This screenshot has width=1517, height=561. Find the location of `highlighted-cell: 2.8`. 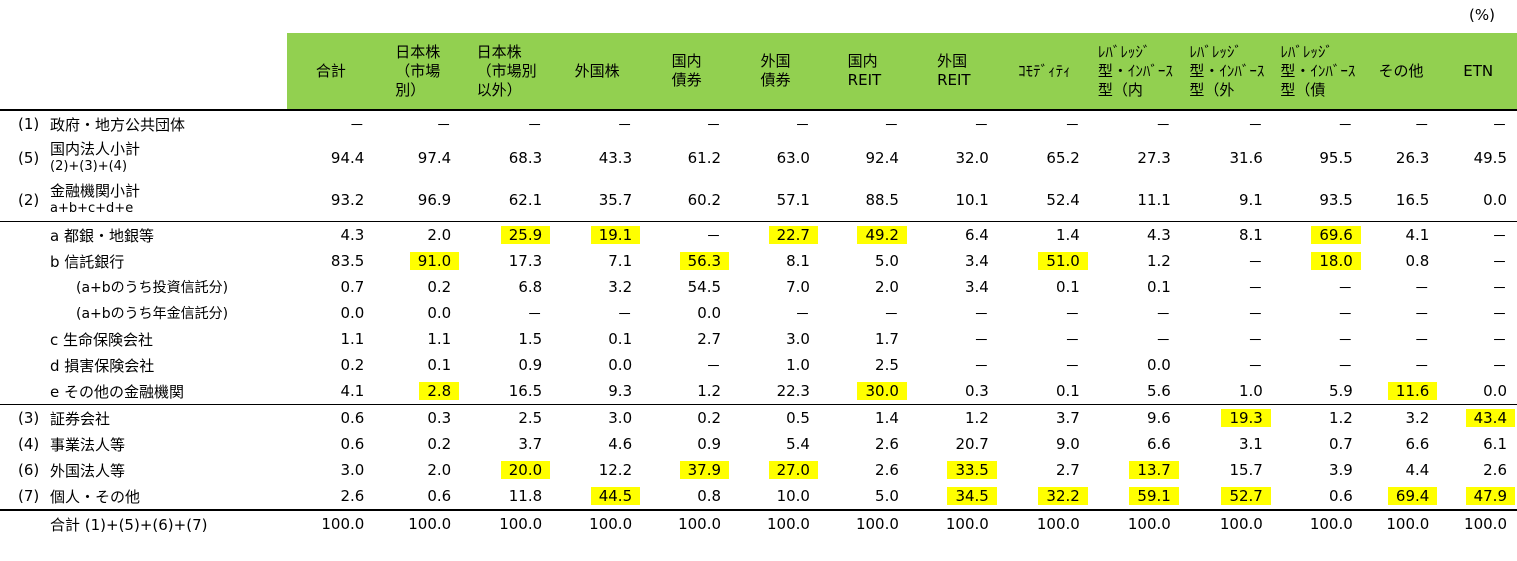

highlighted-cell: 2.8 is located at coordinates (417, 391).